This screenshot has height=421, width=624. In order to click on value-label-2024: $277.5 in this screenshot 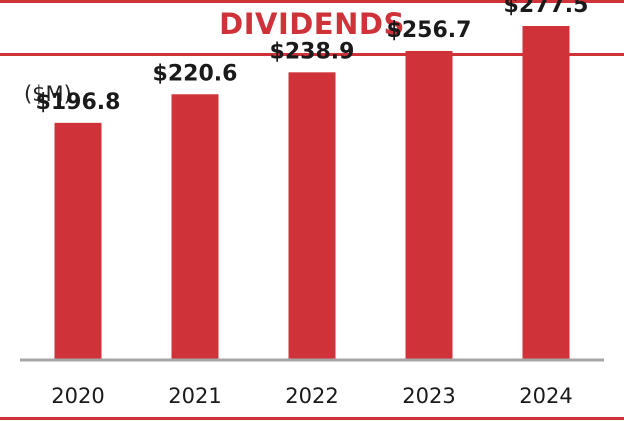, I will do `click(546, 9)`.